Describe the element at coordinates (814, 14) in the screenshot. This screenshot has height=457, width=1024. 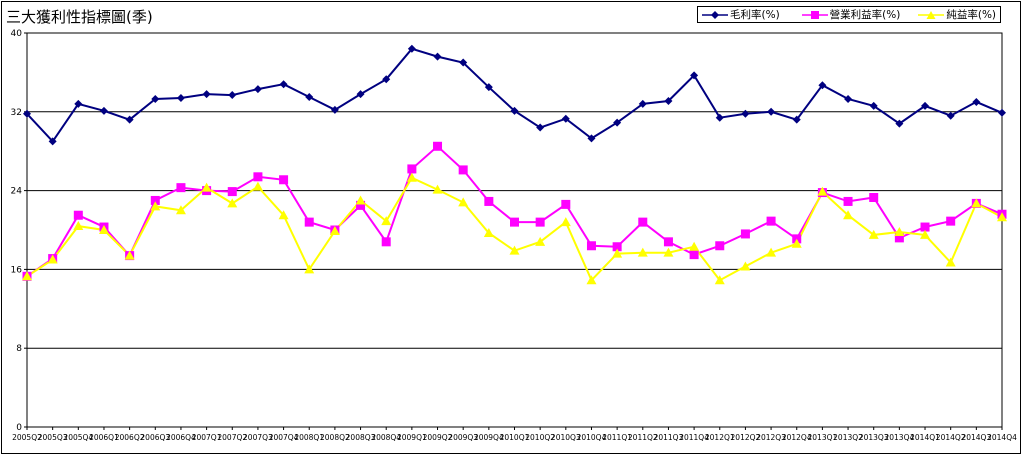
I see `legend-marker-square-icon` at that location.